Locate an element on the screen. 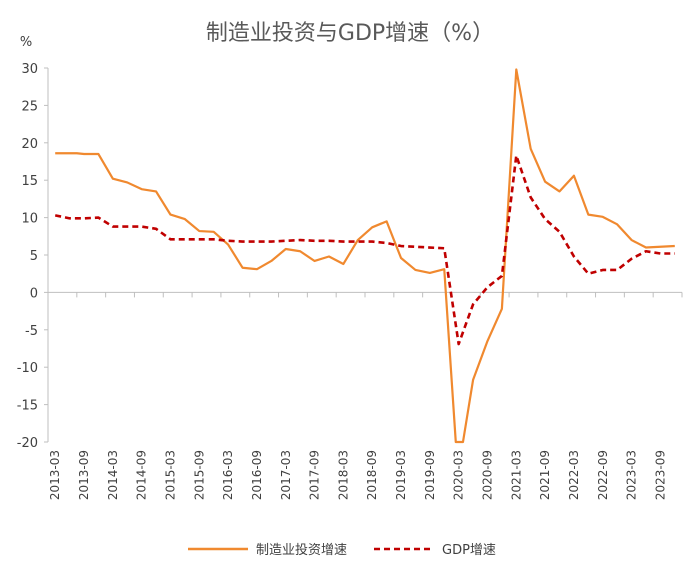 This screenshot has width=700, height=577. x-tick-label: 2016-03 is located at coordinates (228, 475).